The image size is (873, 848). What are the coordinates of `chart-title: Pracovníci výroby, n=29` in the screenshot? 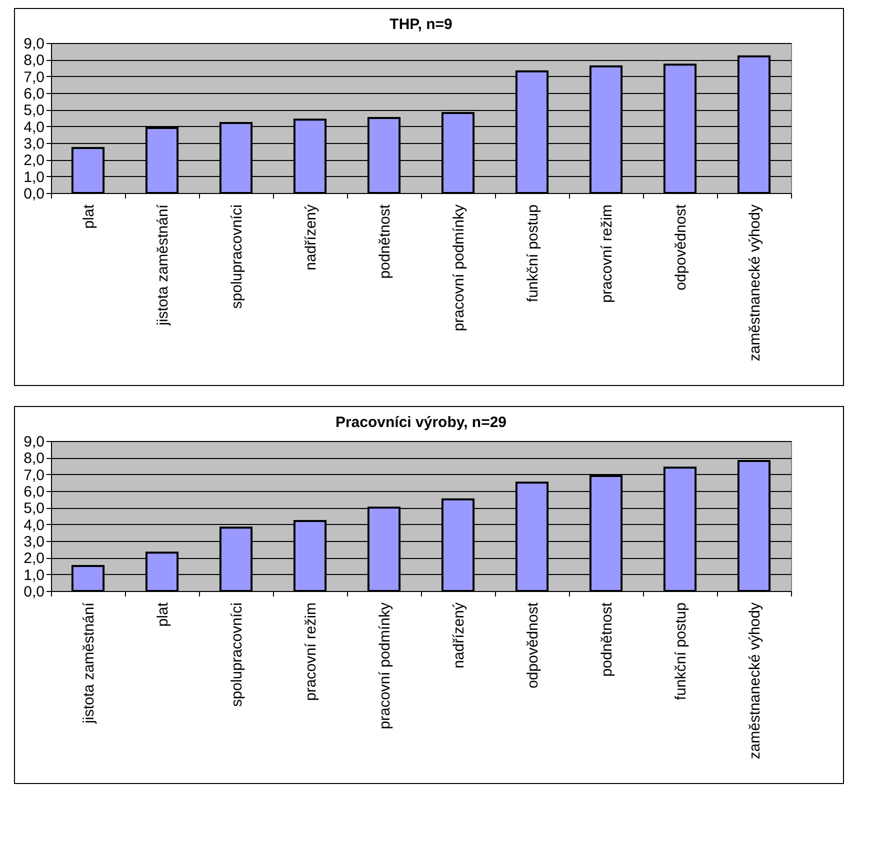 It's located at (421, 422).